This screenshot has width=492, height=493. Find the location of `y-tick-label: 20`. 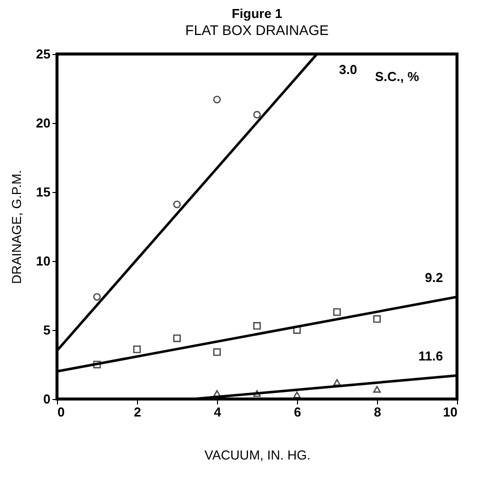

y-tick-label: 20 is located at coordinates (43, 123).